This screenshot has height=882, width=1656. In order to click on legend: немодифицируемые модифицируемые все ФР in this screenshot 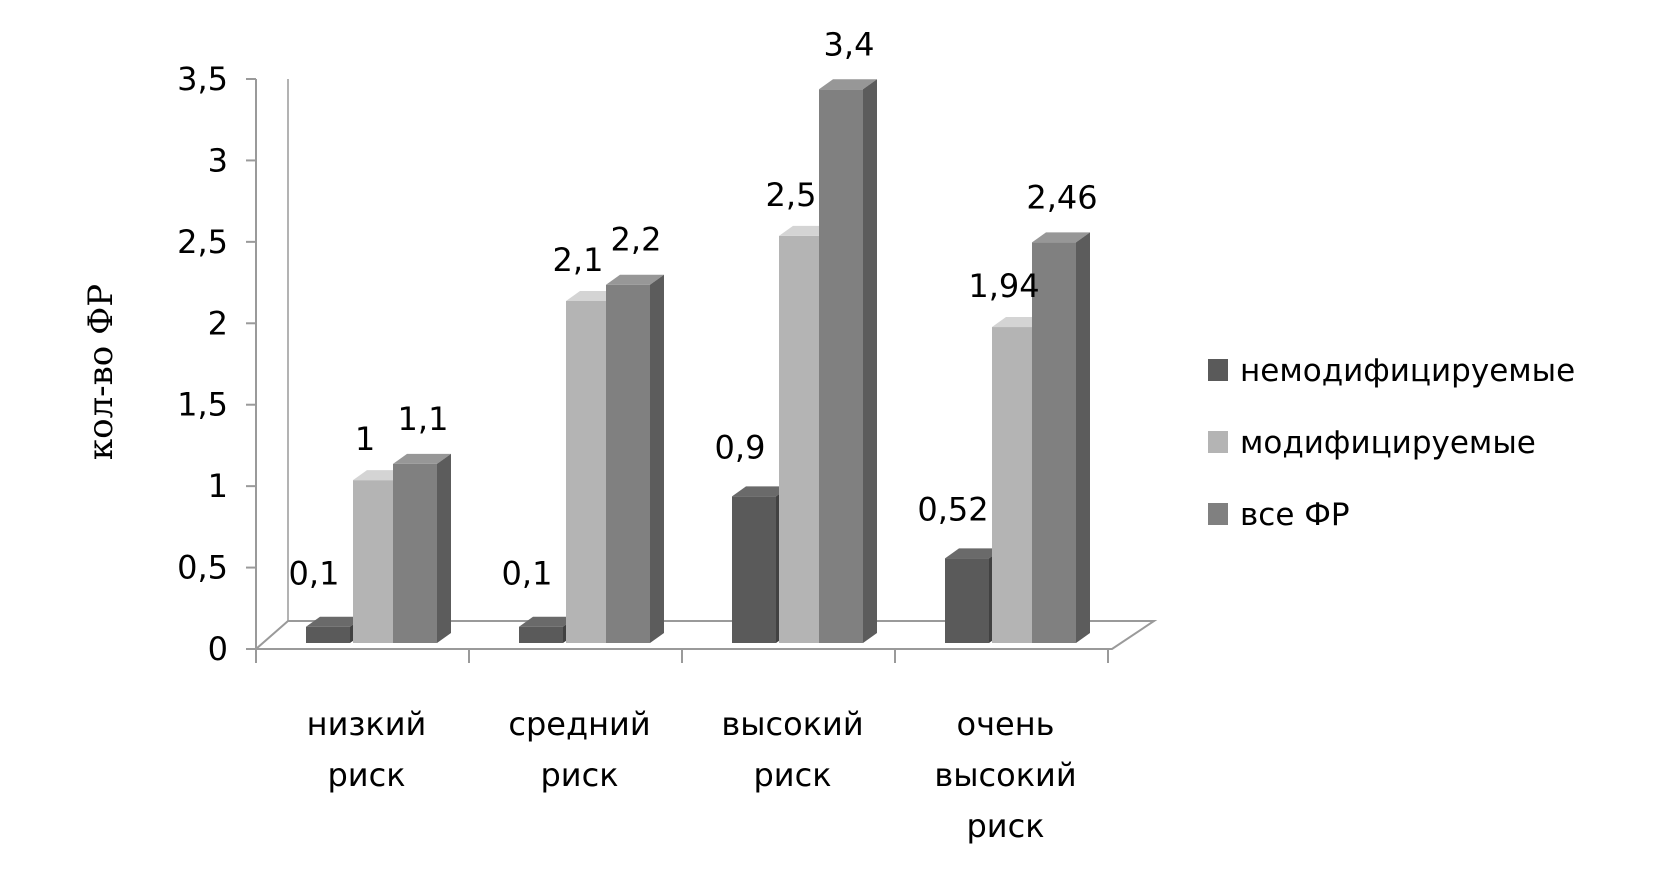, I will do `click(1391, 443)`.